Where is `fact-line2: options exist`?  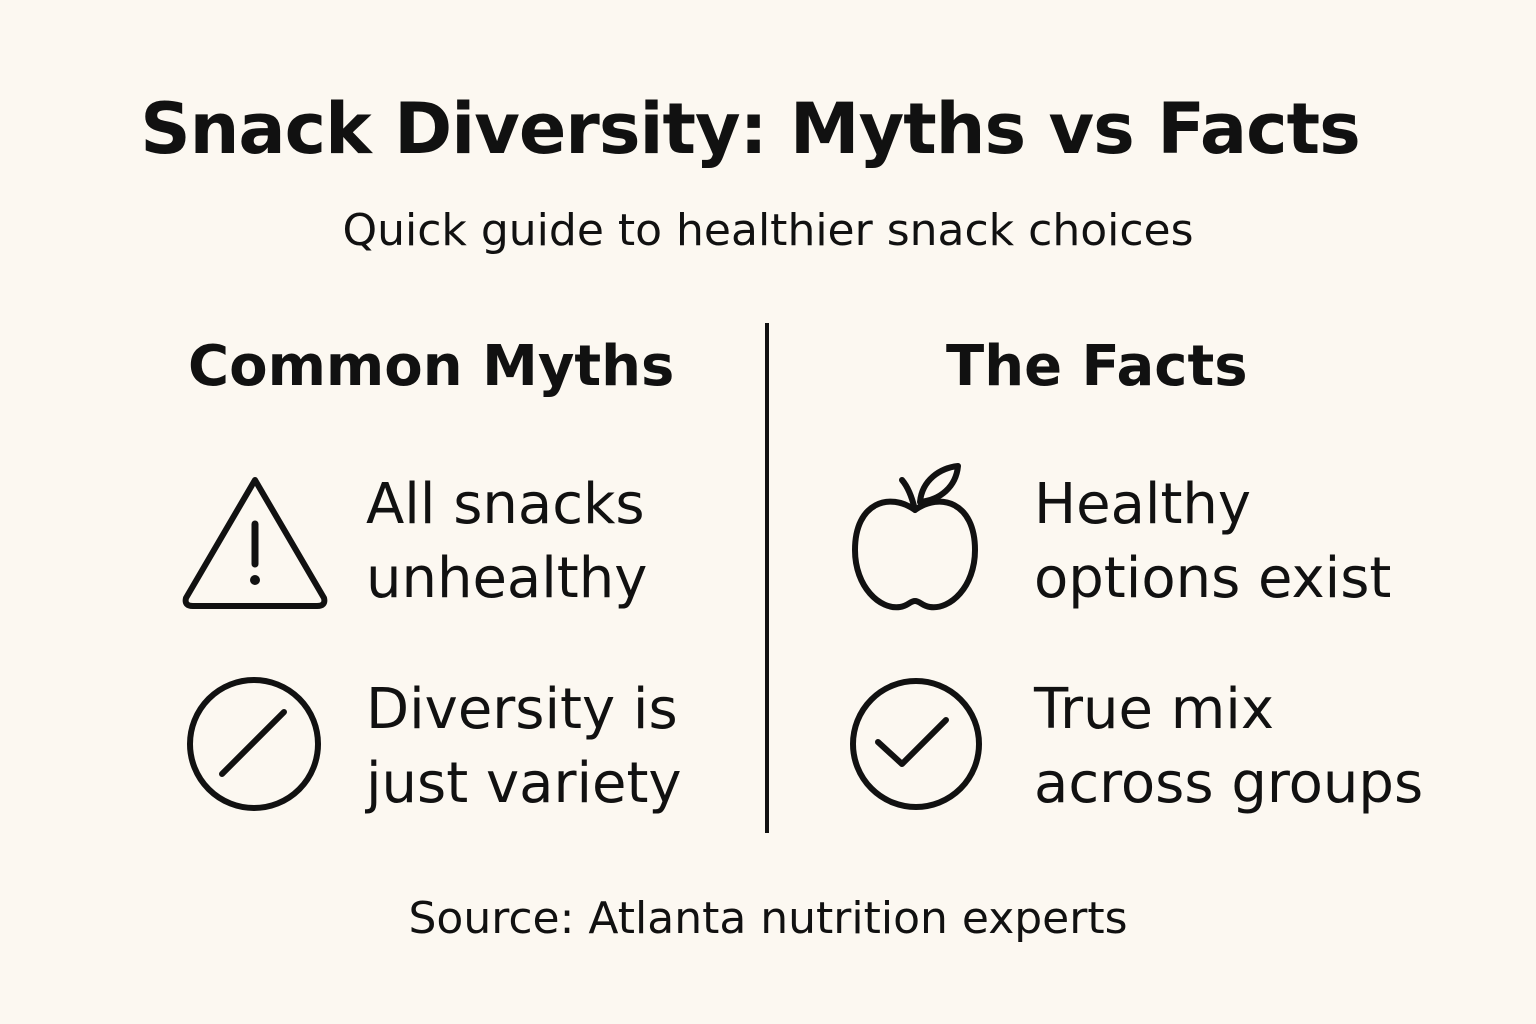 fact-line2: options exist is located at coordinates (1213, 578).